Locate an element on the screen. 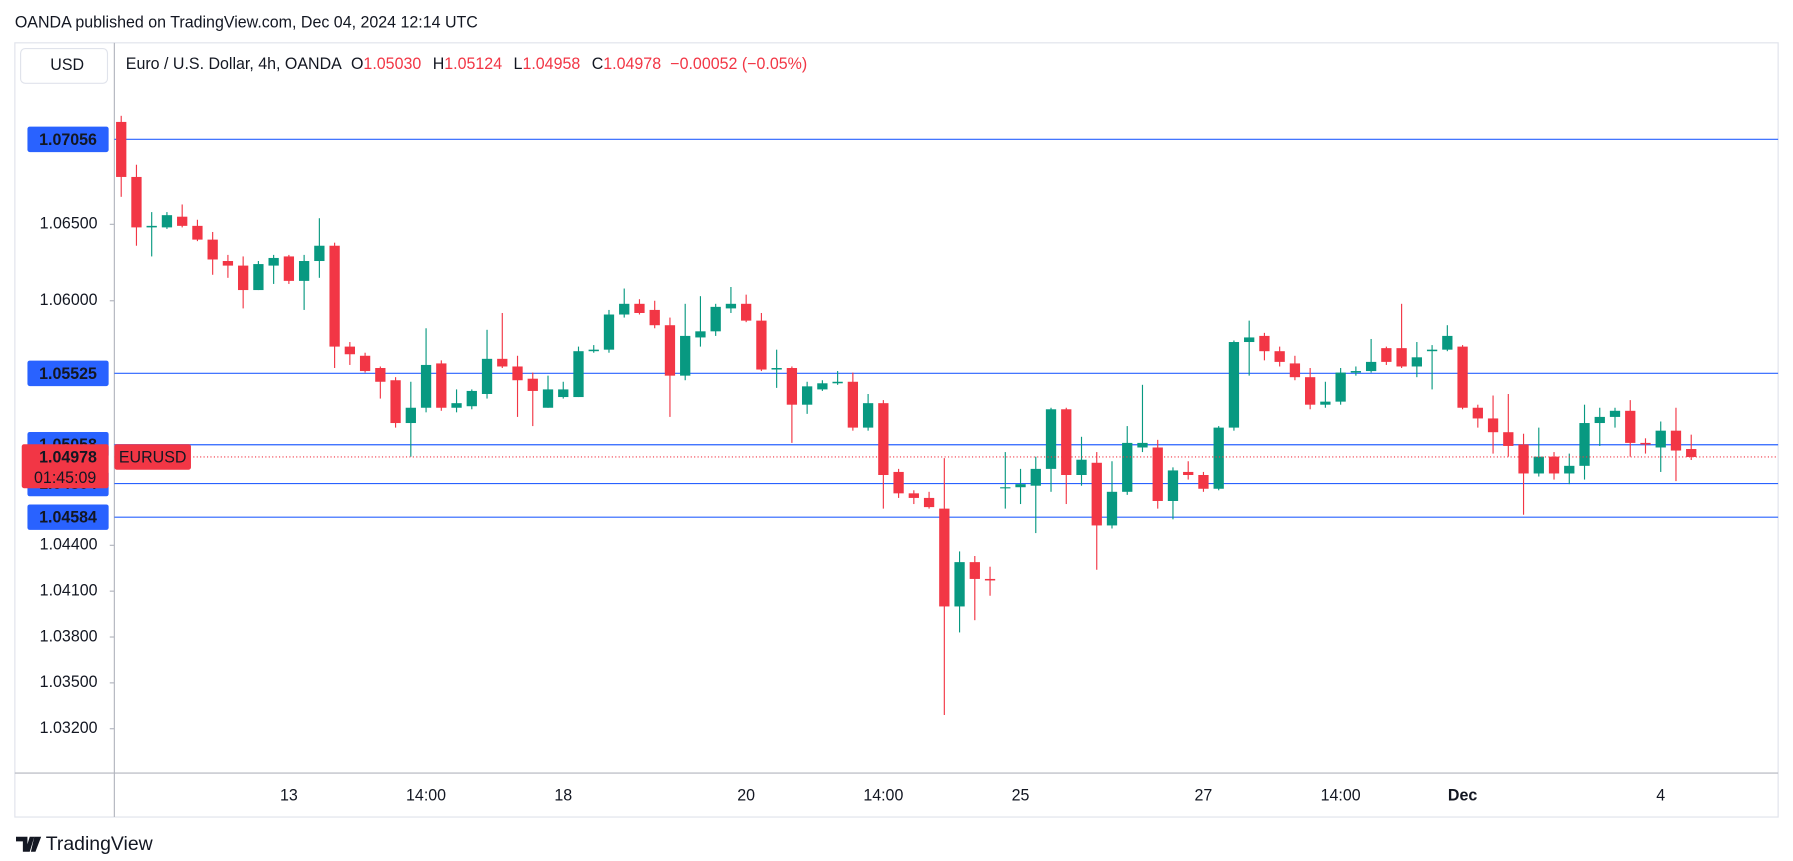 The width and height of the screenshot is (1793, 861). ohlc-key: C is located at coordinates (598, 64).